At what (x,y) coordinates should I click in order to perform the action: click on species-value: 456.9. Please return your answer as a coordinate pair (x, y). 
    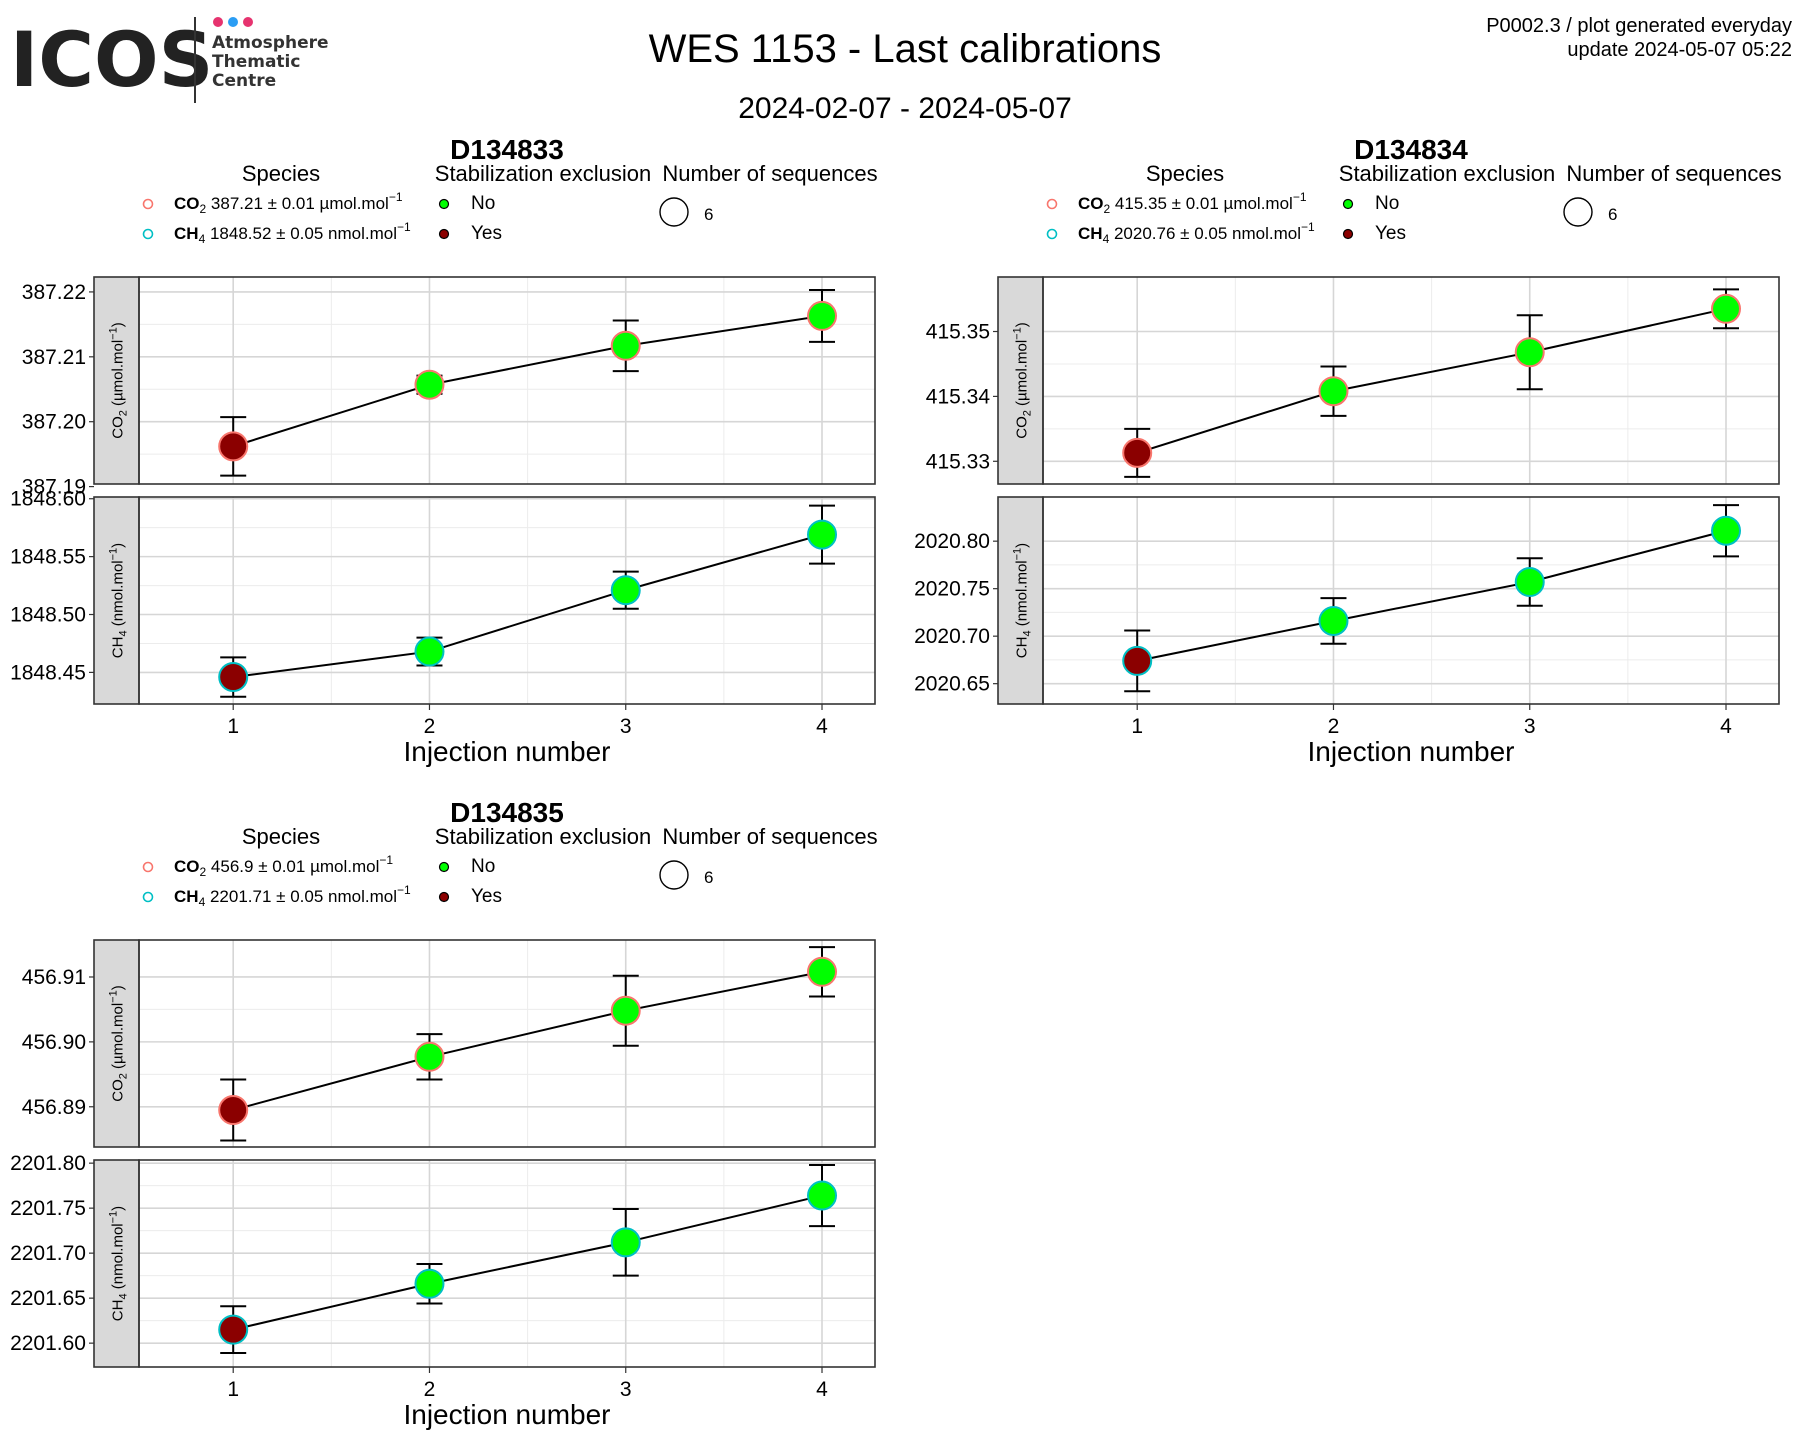
    Looking at the image, I should click on (232, 866).